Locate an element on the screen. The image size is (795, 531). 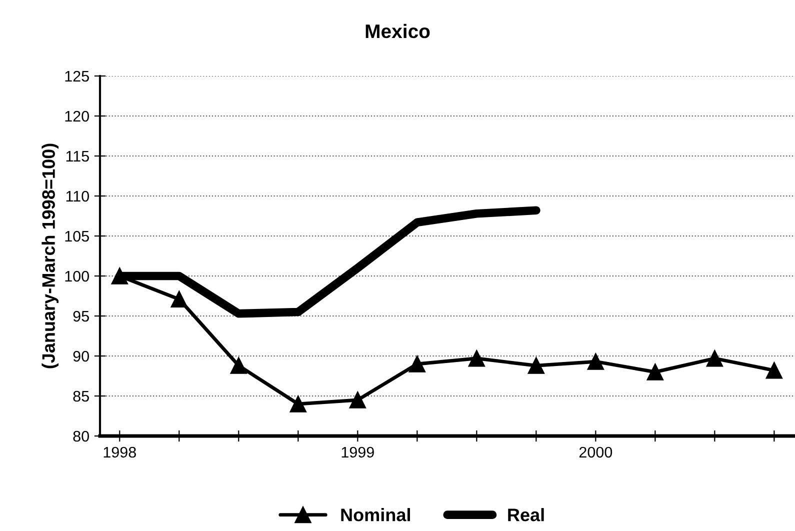
y-tick-label: 95 is located at coordinates (81, 316).